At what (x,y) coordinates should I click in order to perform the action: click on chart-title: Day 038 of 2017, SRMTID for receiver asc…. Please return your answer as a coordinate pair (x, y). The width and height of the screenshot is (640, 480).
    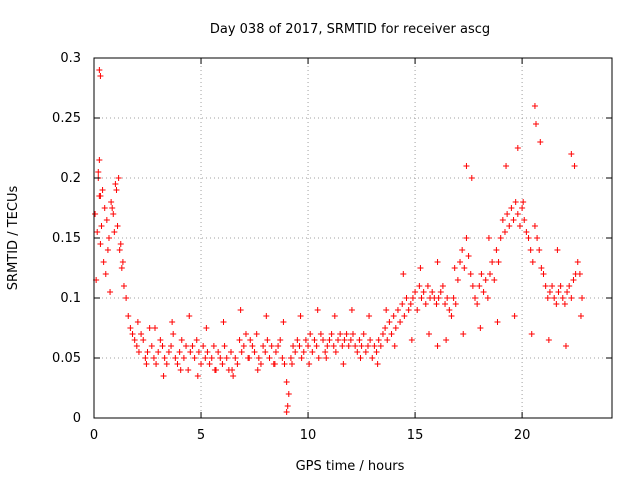
    Looking at the image, I should click on (350, 29).